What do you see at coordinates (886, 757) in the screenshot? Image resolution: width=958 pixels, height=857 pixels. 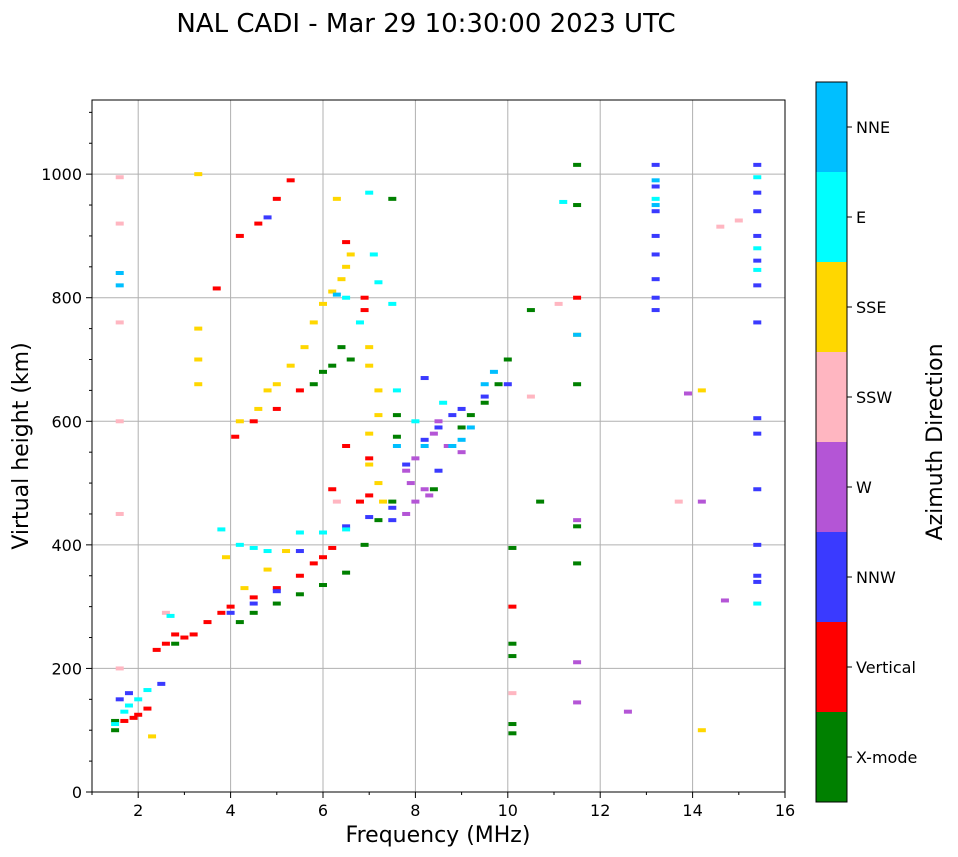 I see `colorbar-tick-label: X-mode` at bounding box center [886, 757].